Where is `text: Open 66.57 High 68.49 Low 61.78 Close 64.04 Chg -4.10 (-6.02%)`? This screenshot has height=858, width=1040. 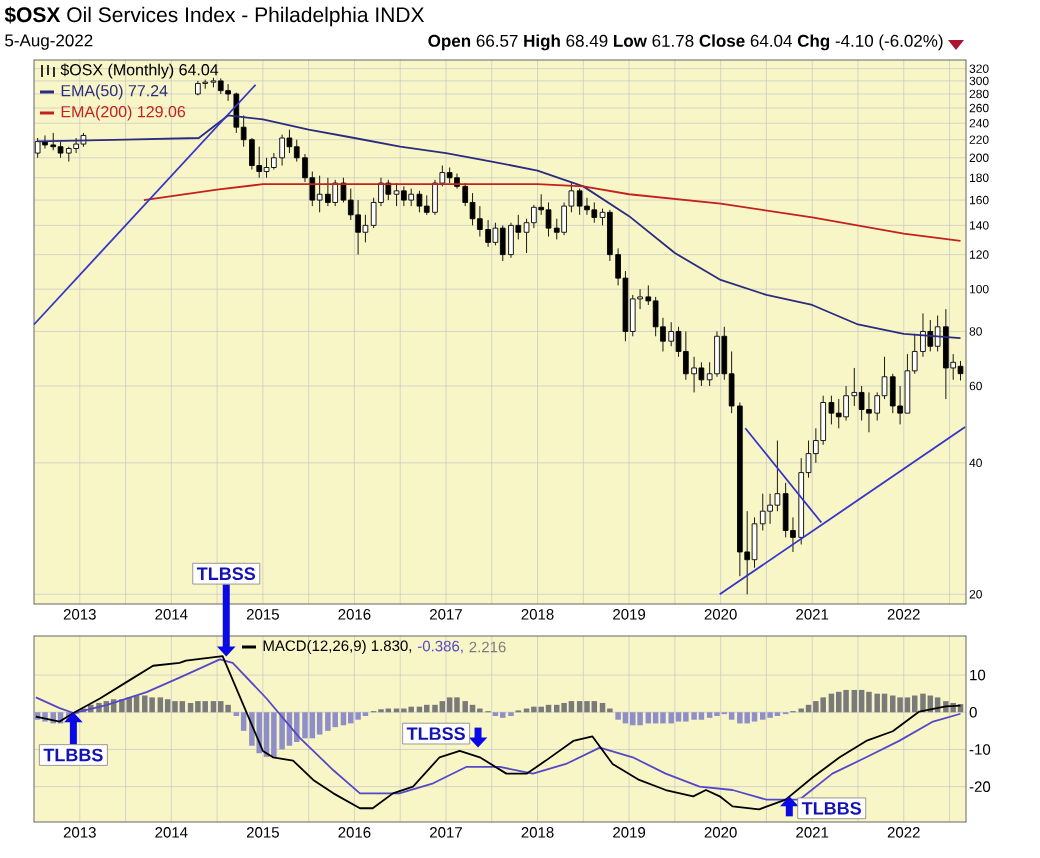 text: Open 66.57 High 68.49 Low 61.78 Close 64.04 Chg -4.10 (-6.02%) is located at coordinates (685, 42).